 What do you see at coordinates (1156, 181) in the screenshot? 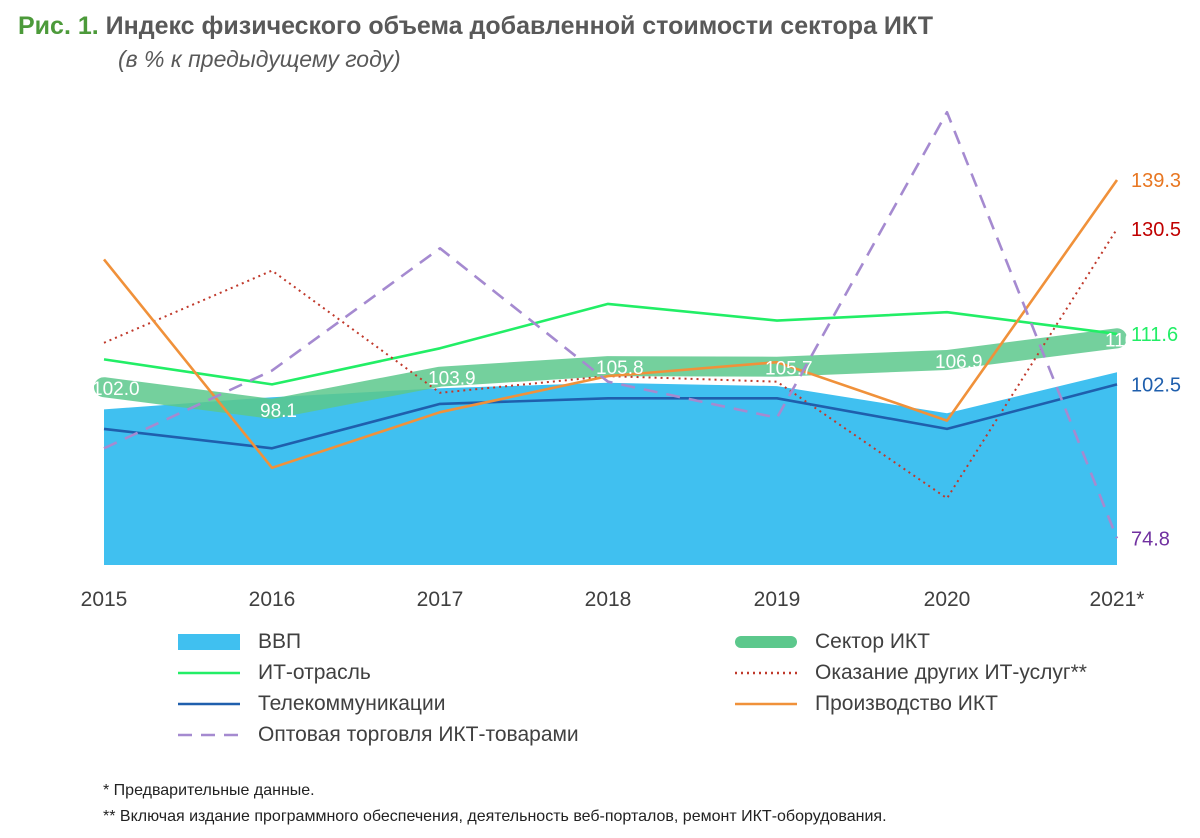
I see `end-label: 139.3` at bounding box center [1156, 181].